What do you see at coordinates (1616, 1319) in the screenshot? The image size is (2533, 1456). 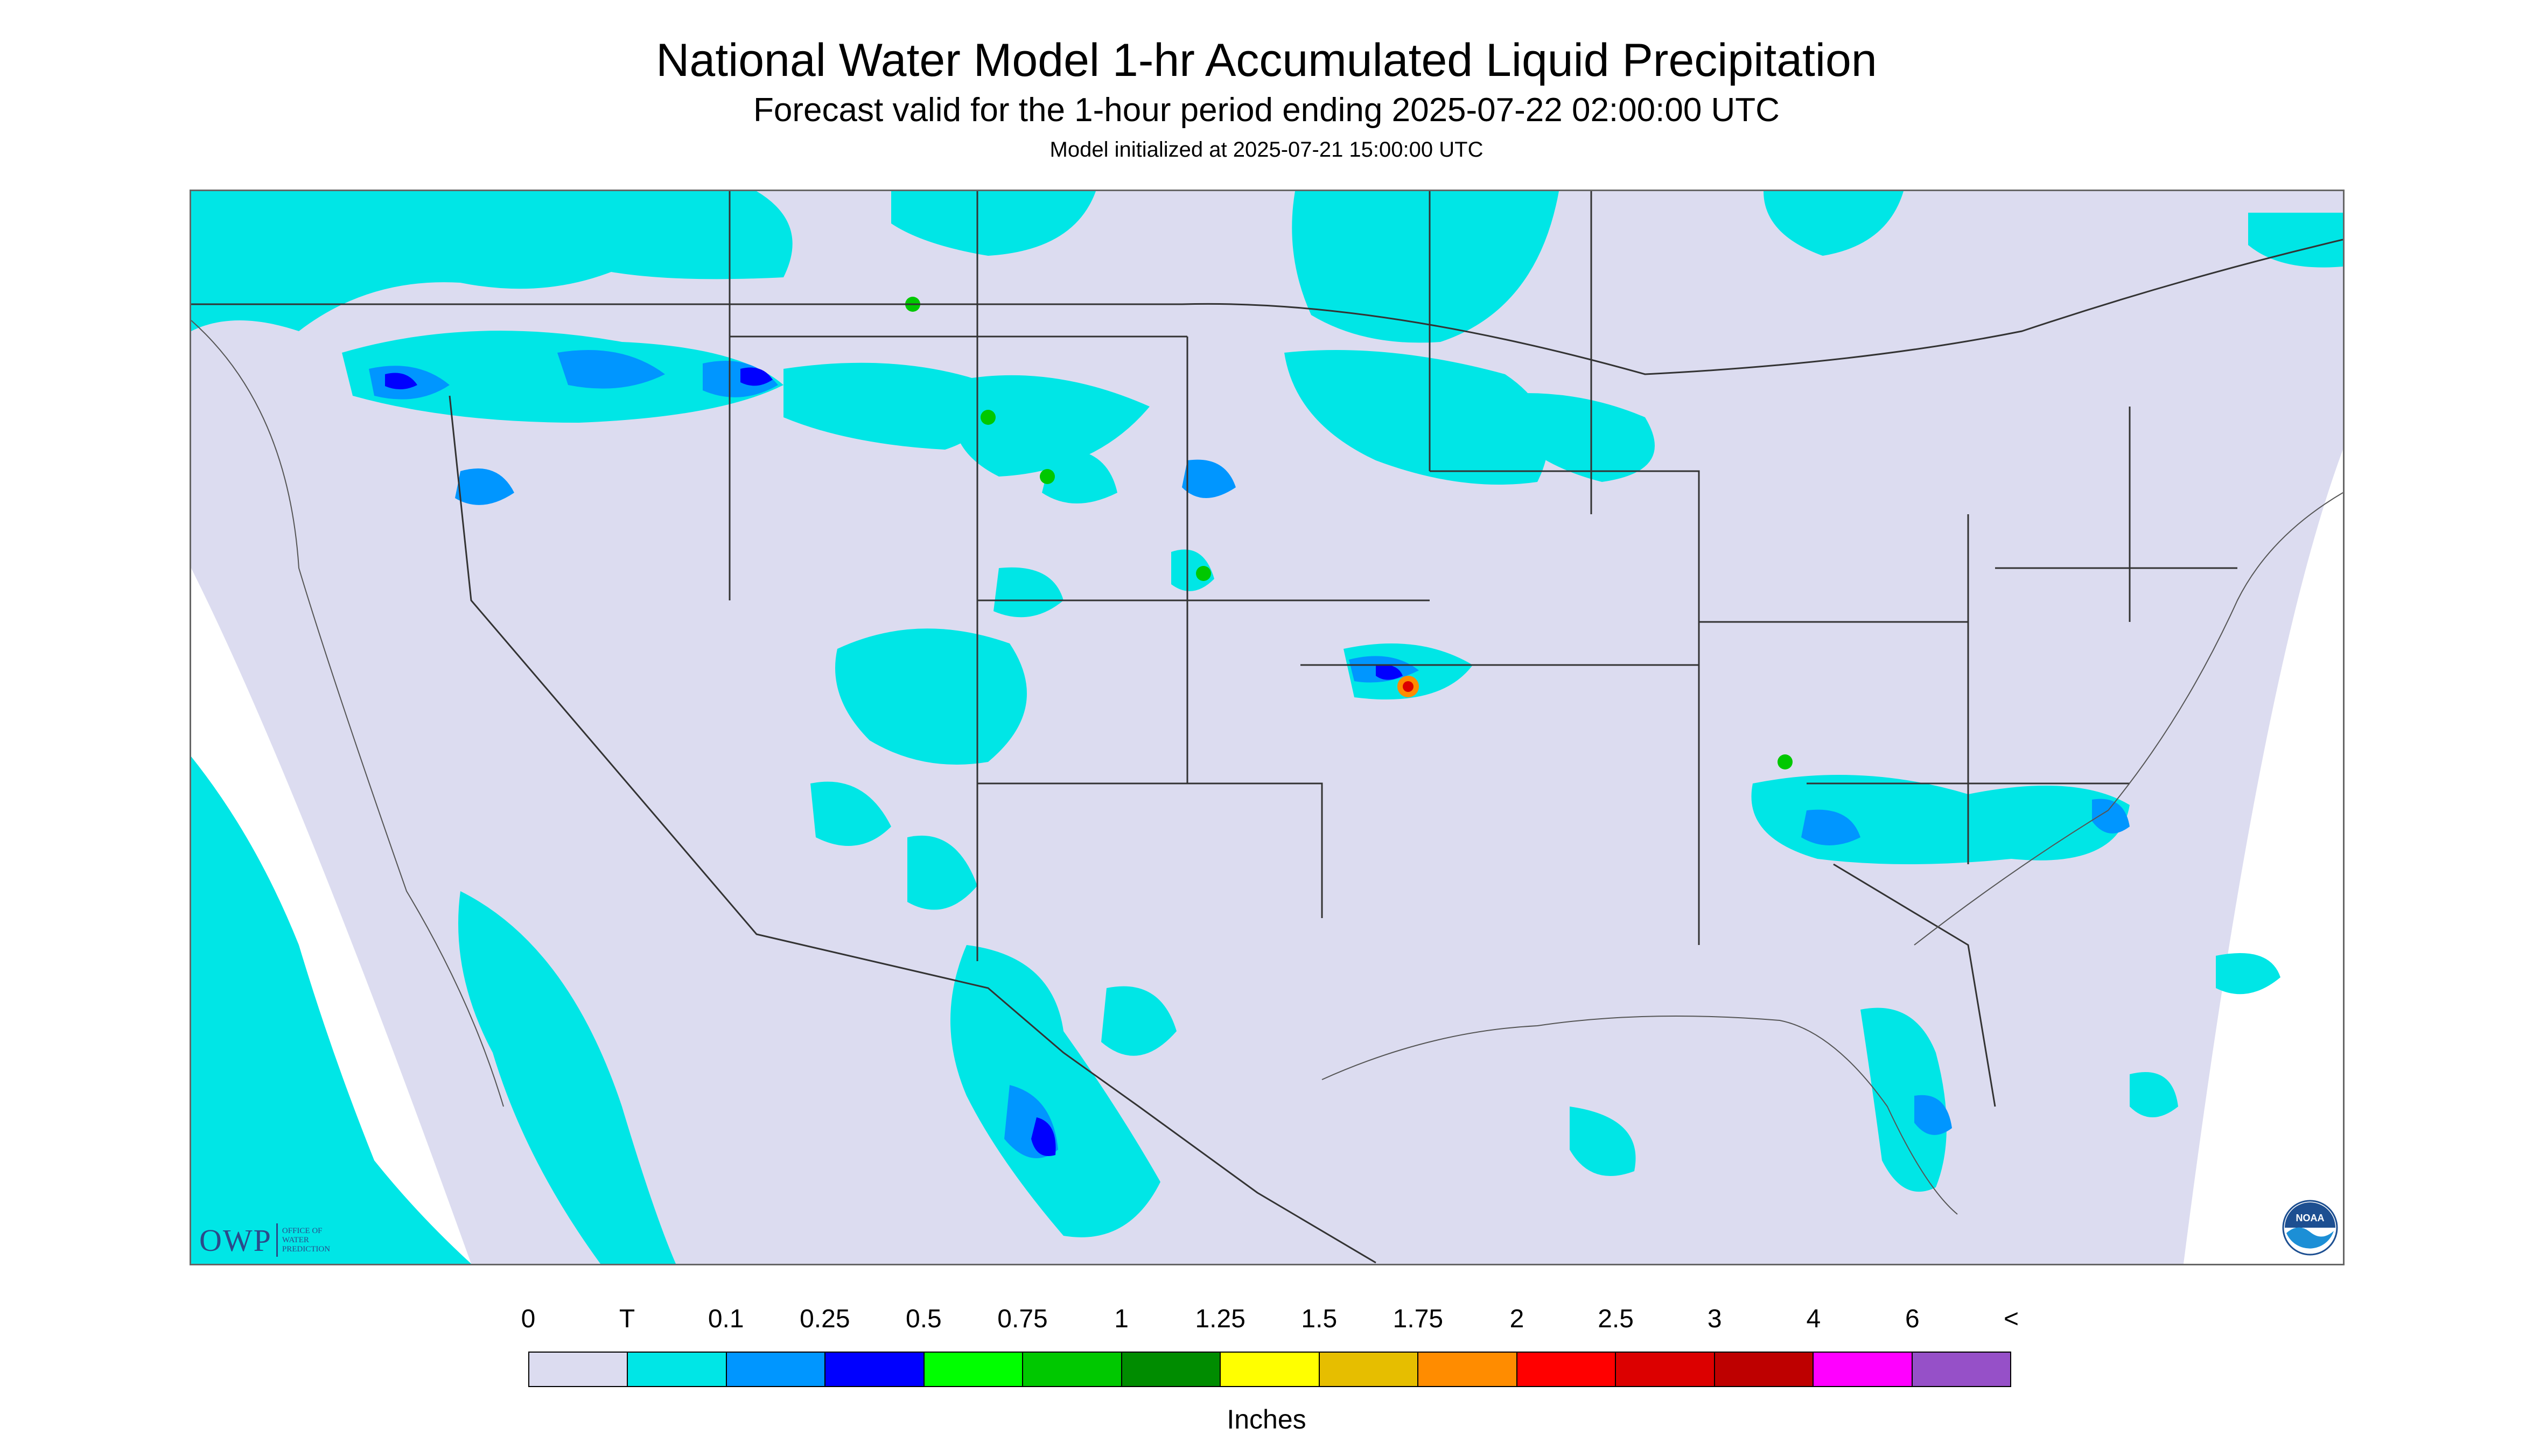 I see `legend-label: 2.5` at bounding box center [1616, 1319].